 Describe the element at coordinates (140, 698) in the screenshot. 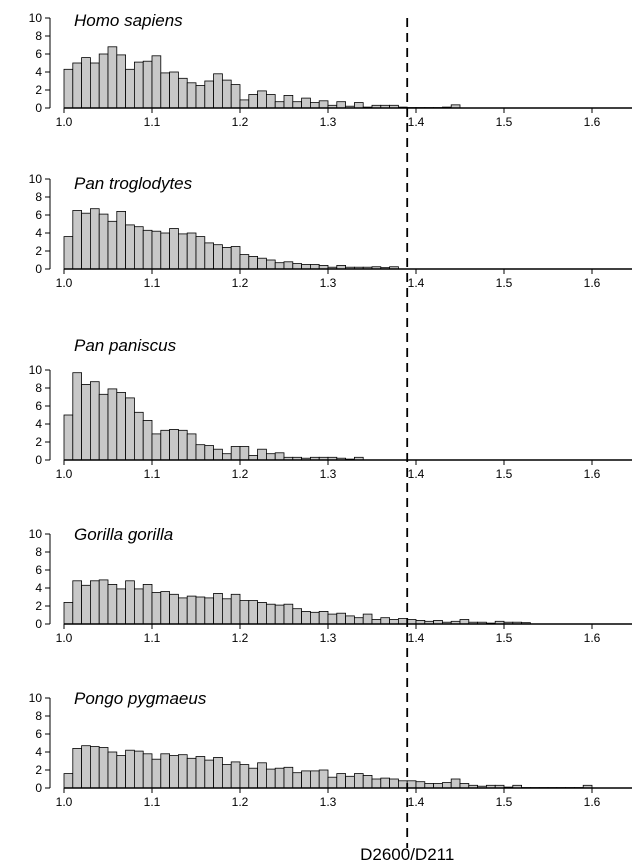

I see `panel-title: Pongo pygmaeus` at that location.